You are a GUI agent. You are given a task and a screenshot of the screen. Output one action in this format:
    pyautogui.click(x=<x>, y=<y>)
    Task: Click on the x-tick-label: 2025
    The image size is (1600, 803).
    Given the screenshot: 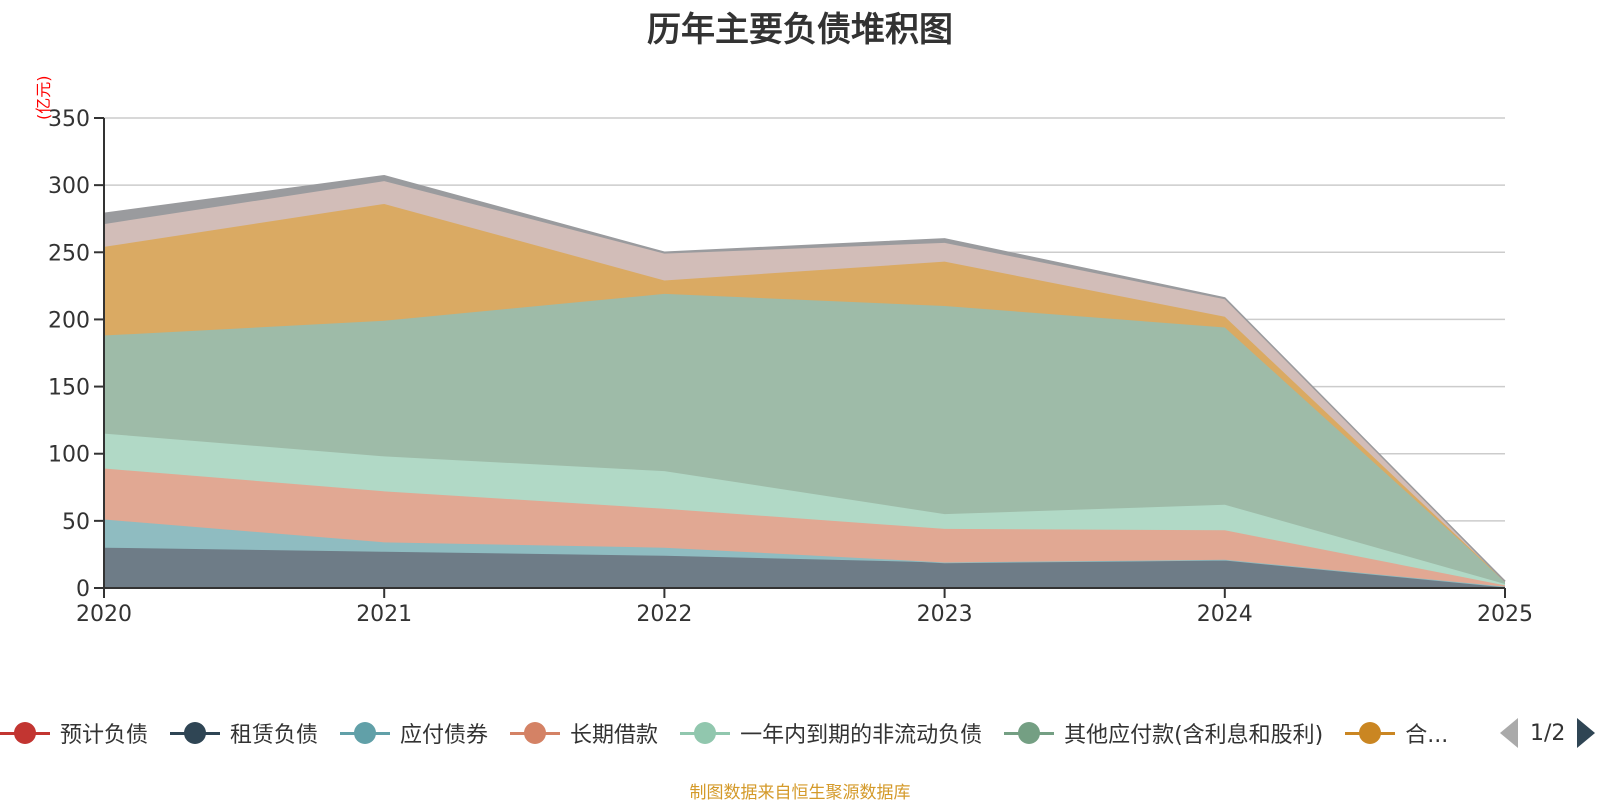 What is the action you would take?
    pyautogui.click(x=1505, y=614)
    